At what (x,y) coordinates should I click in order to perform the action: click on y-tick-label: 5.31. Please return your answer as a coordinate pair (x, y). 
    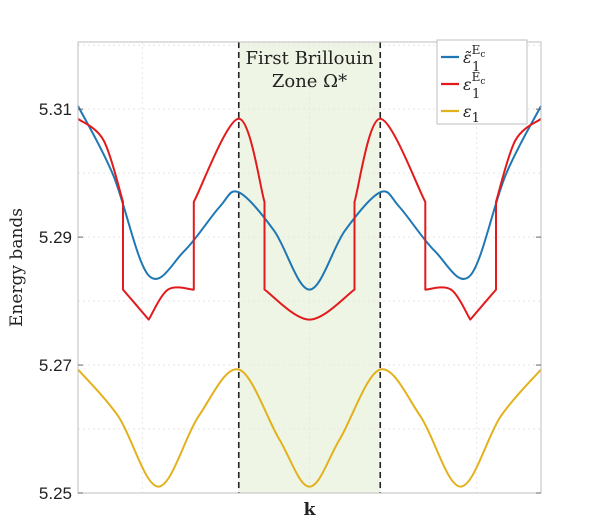
    Looking at the image, I should click on (55, 109).